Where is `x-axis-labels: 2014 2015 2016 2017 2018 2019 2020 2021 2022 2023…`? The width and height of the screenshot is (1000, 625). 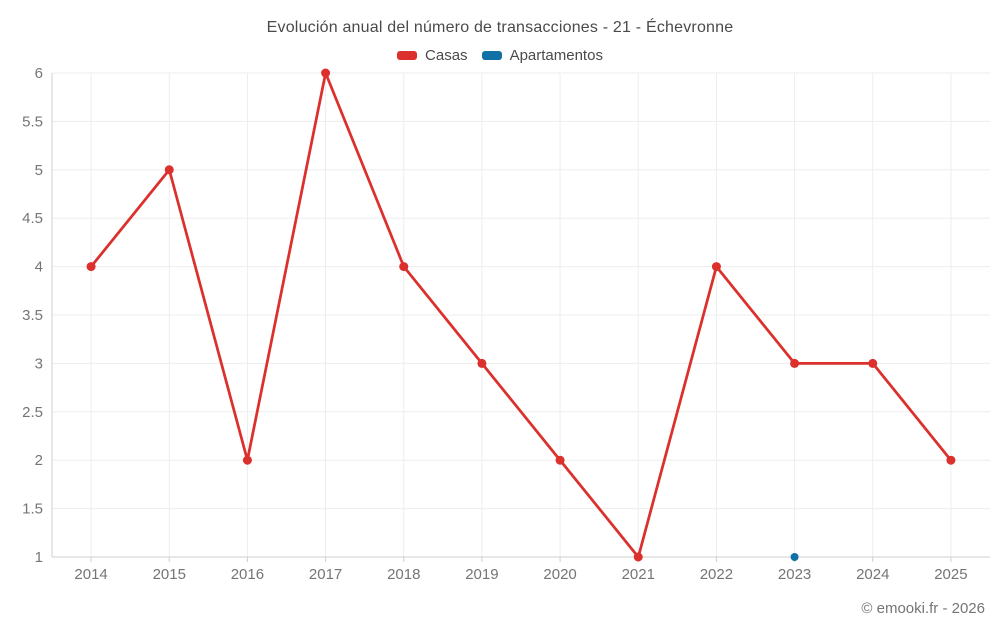
x-axis-labels: 2014 2015 2016 2017 2018 2019 2020 2021 2022 2023… is located at coordinates (520, 574).